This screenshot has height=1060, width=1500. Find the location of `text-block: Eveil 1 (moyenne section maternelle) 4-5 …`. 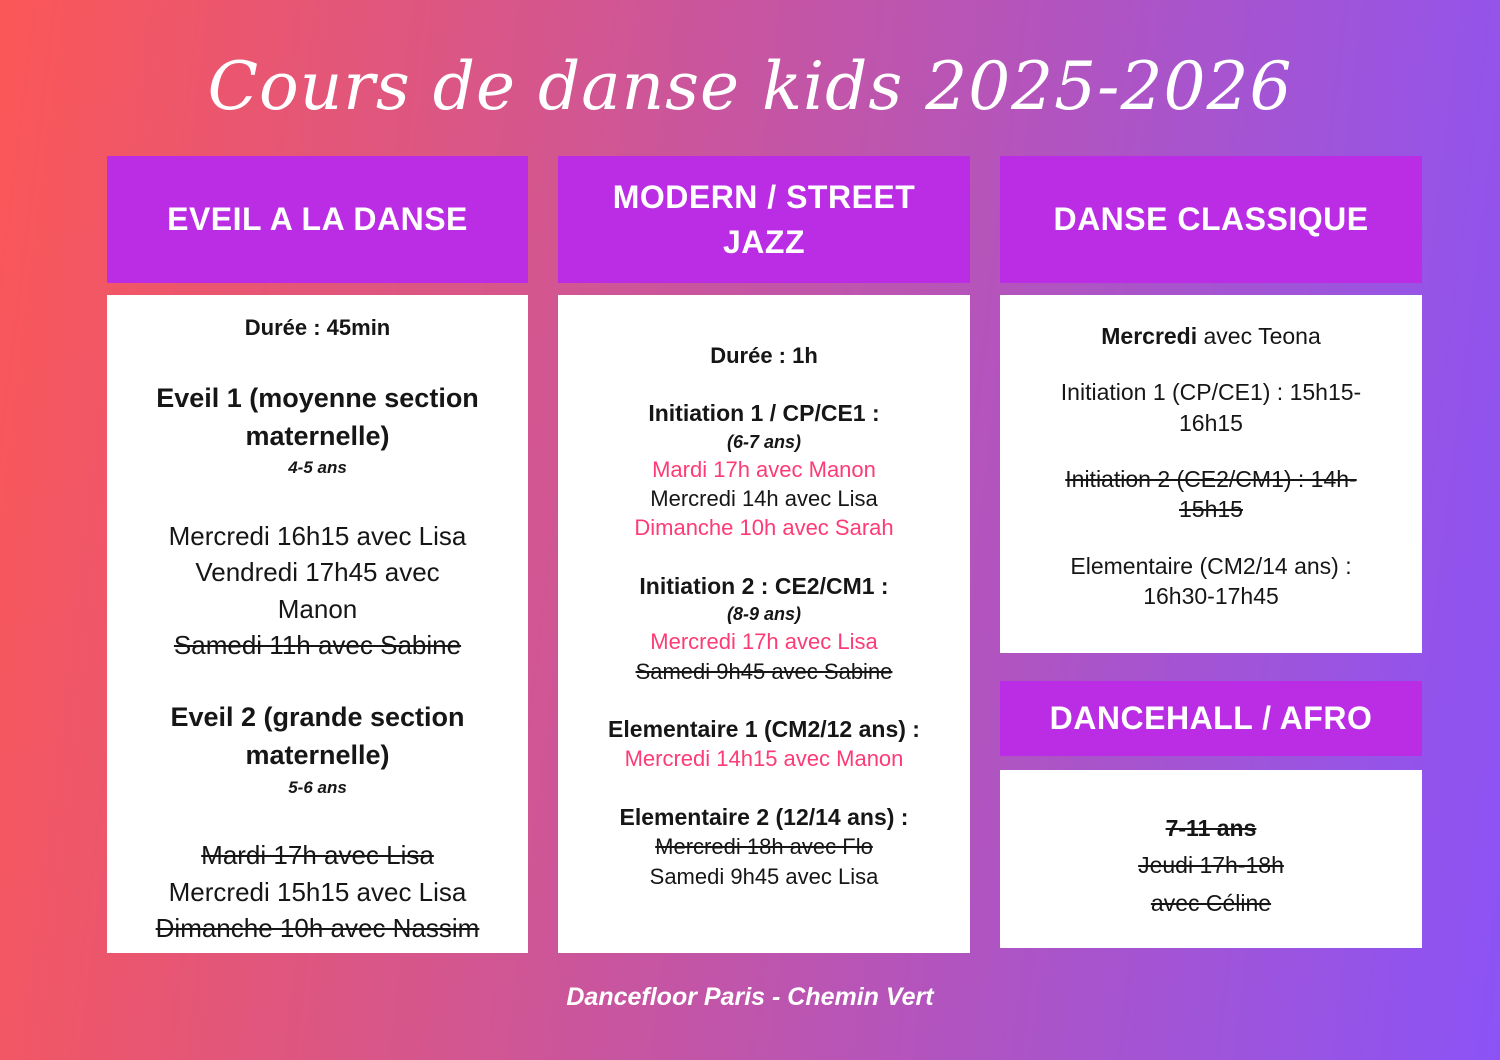

text-block: Eveil 1 (moyenne section maternelle) 4-5 … is located at coordinates (317, 431).